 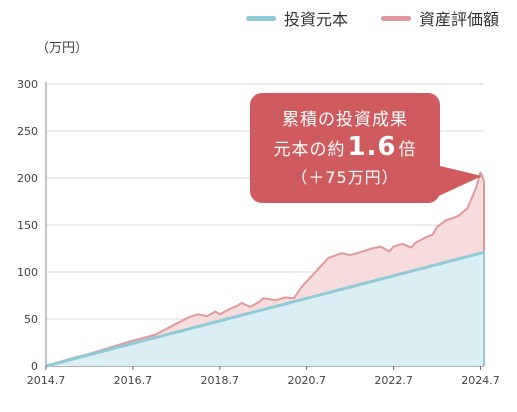 What do you see at coordinates (27, 84) in the screenshot?
I see `y-tick-label: 300` at bounding box center [27, 84].